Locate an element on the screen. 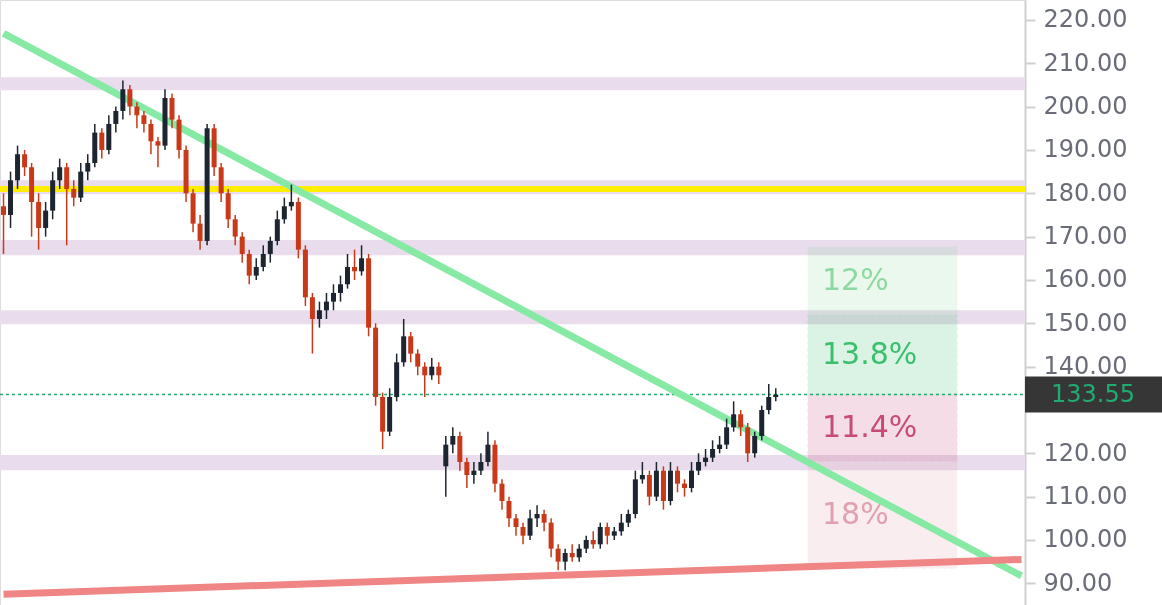 The image size is (1162, 605). y-tick-label: 90.00 is located at coordinates (1078, 582).